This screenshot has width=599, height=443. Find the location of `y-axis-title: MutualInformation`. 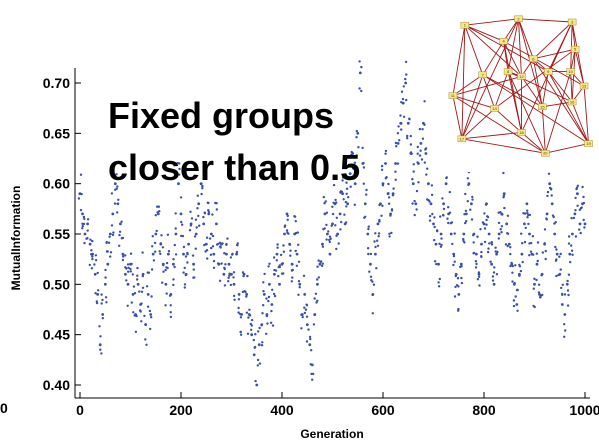

y-axis-title: MutualInformation is located at coordinates (16, 238).